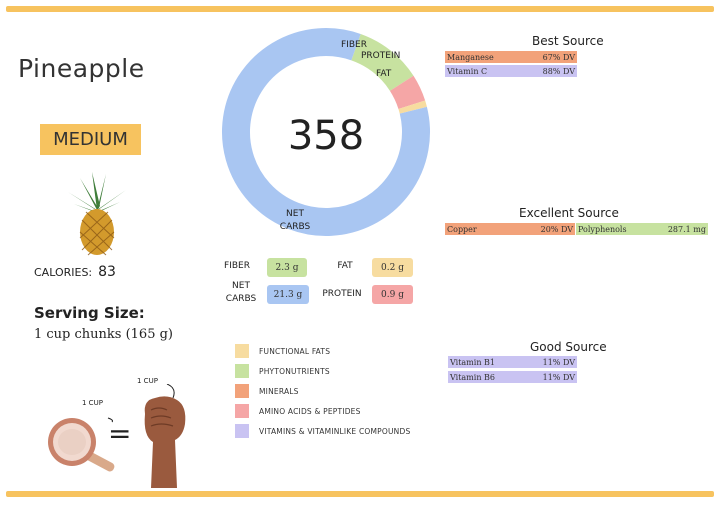 The height and width of the screenshot is (506, 720). What do you see at coordinates (335, 431) in the screenshot?
I see `legend-label: VITAMINS & VITAMINLIKE COMPOUNDS` at bounding box center [335, 431].